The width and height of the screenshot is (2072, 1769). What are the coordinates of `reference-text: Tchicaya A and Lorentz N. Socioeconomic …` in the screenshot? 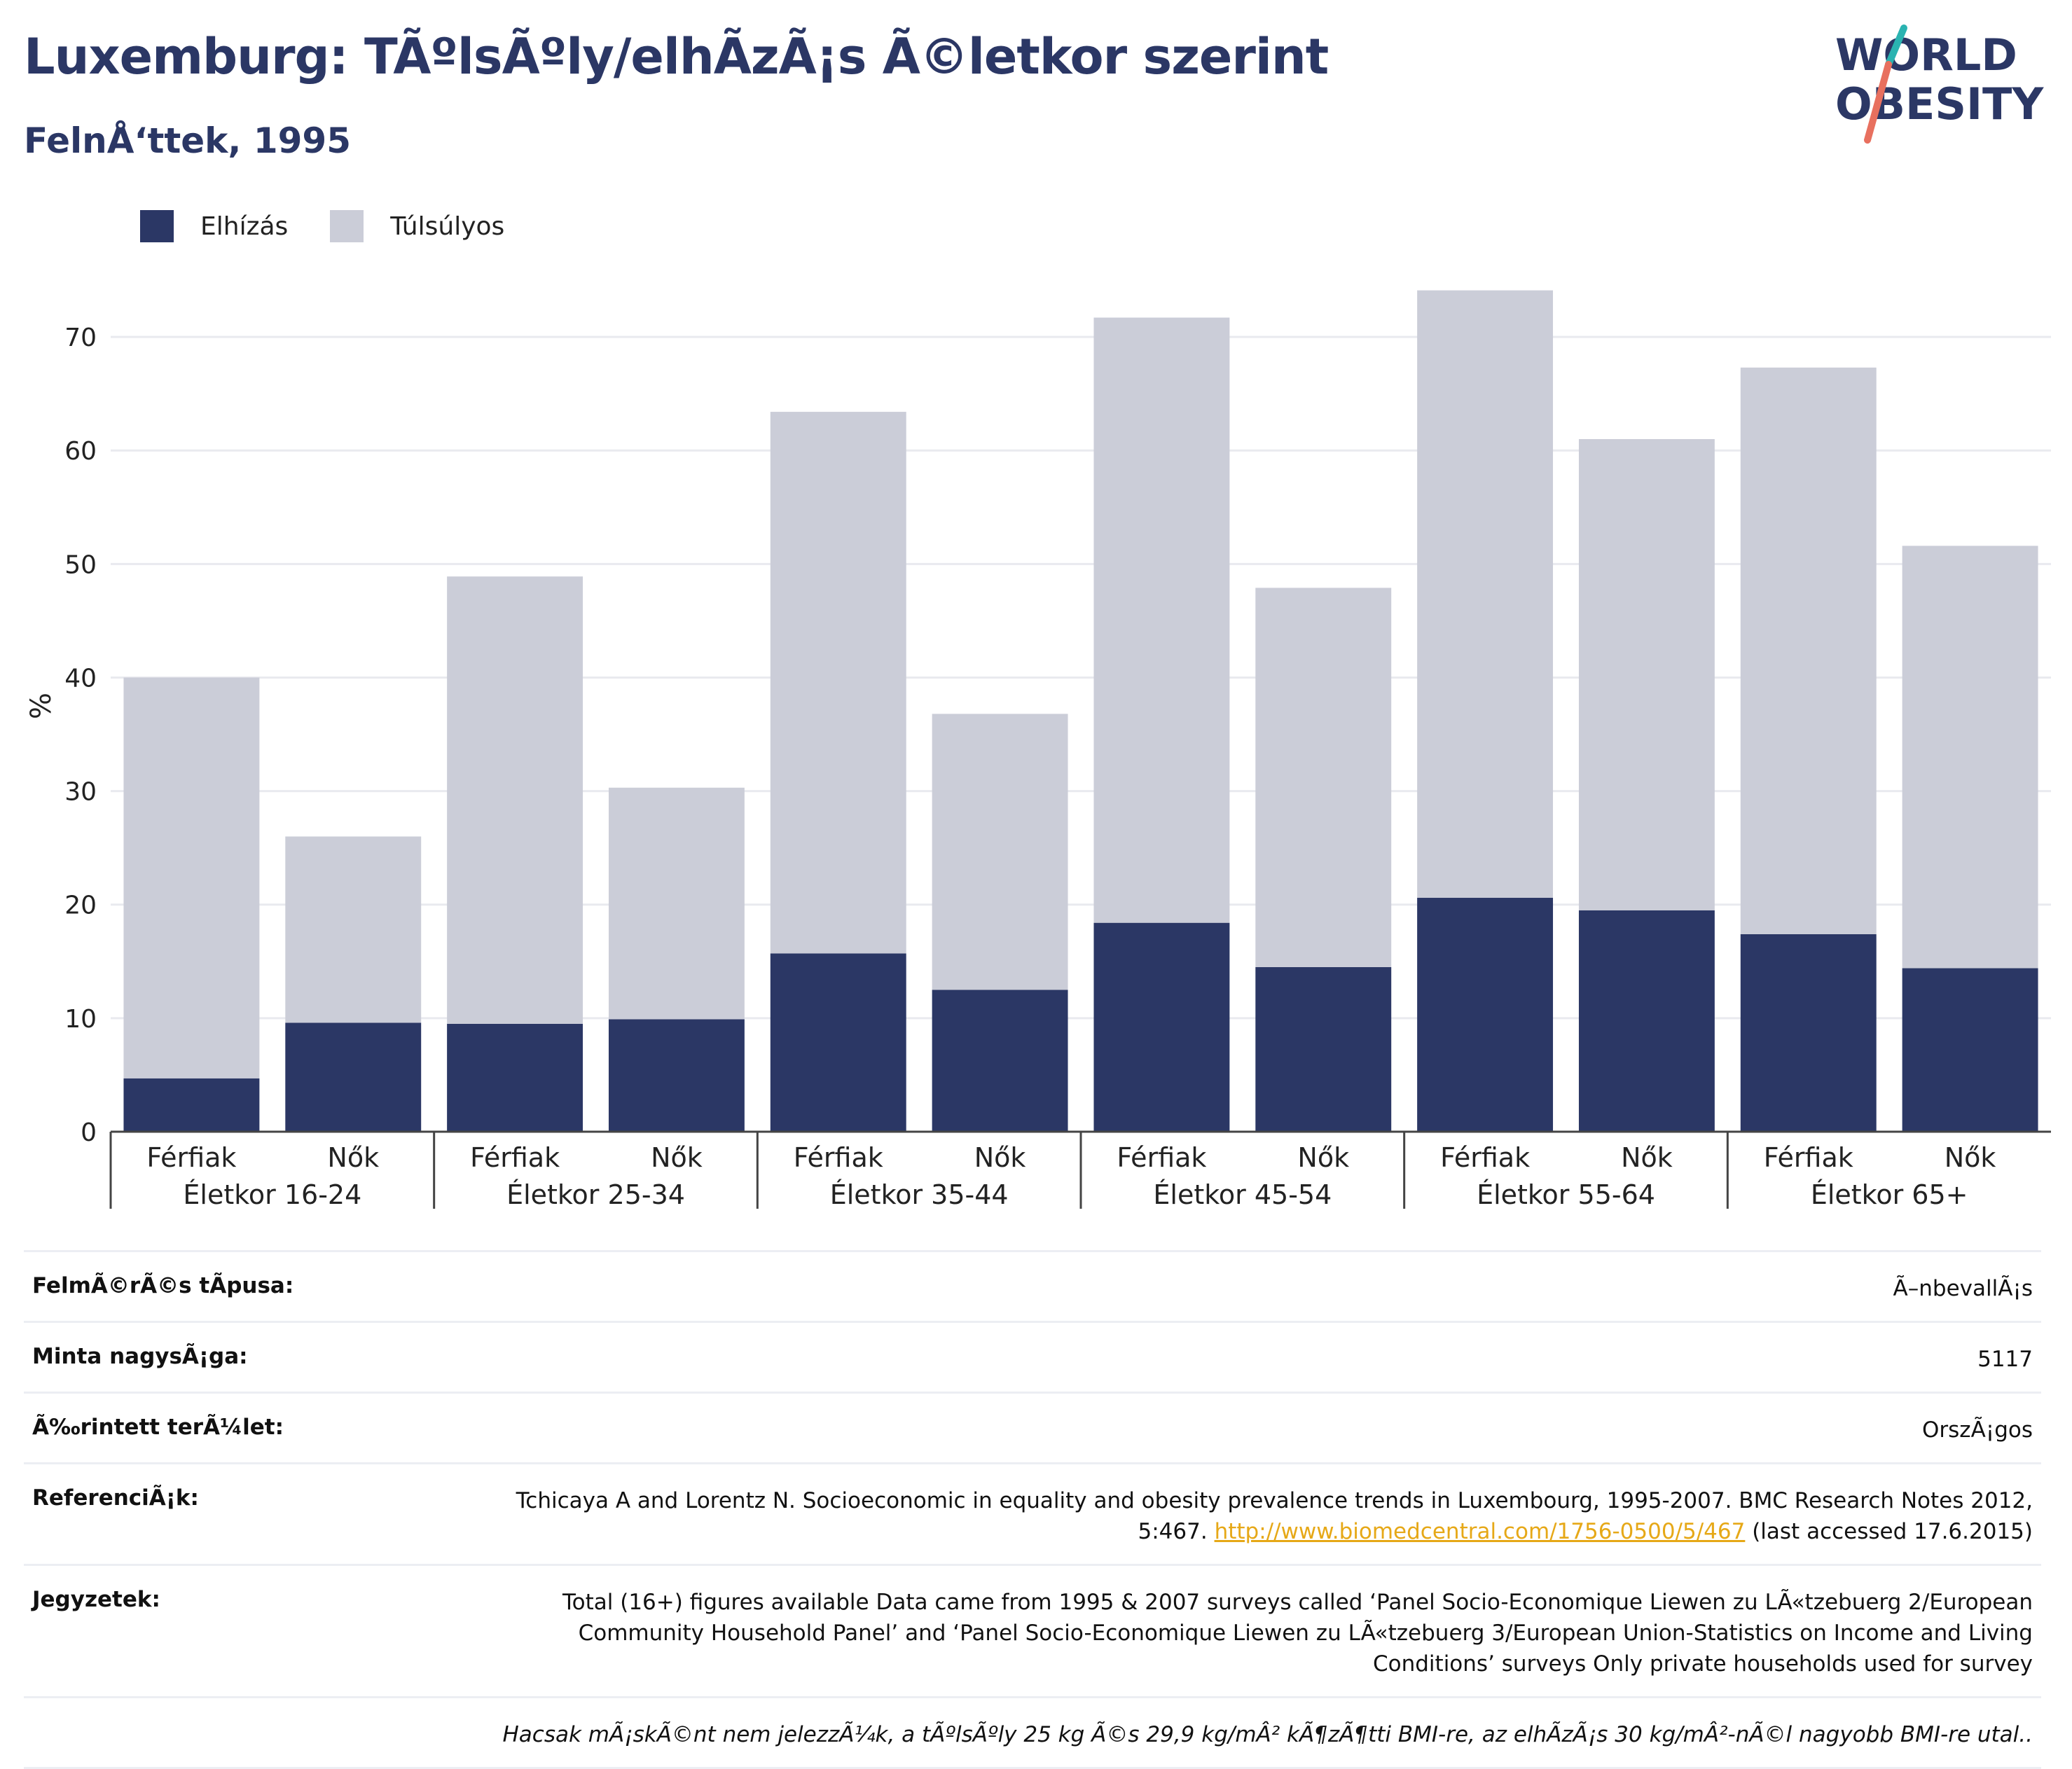 It's located at (1274, 1516).